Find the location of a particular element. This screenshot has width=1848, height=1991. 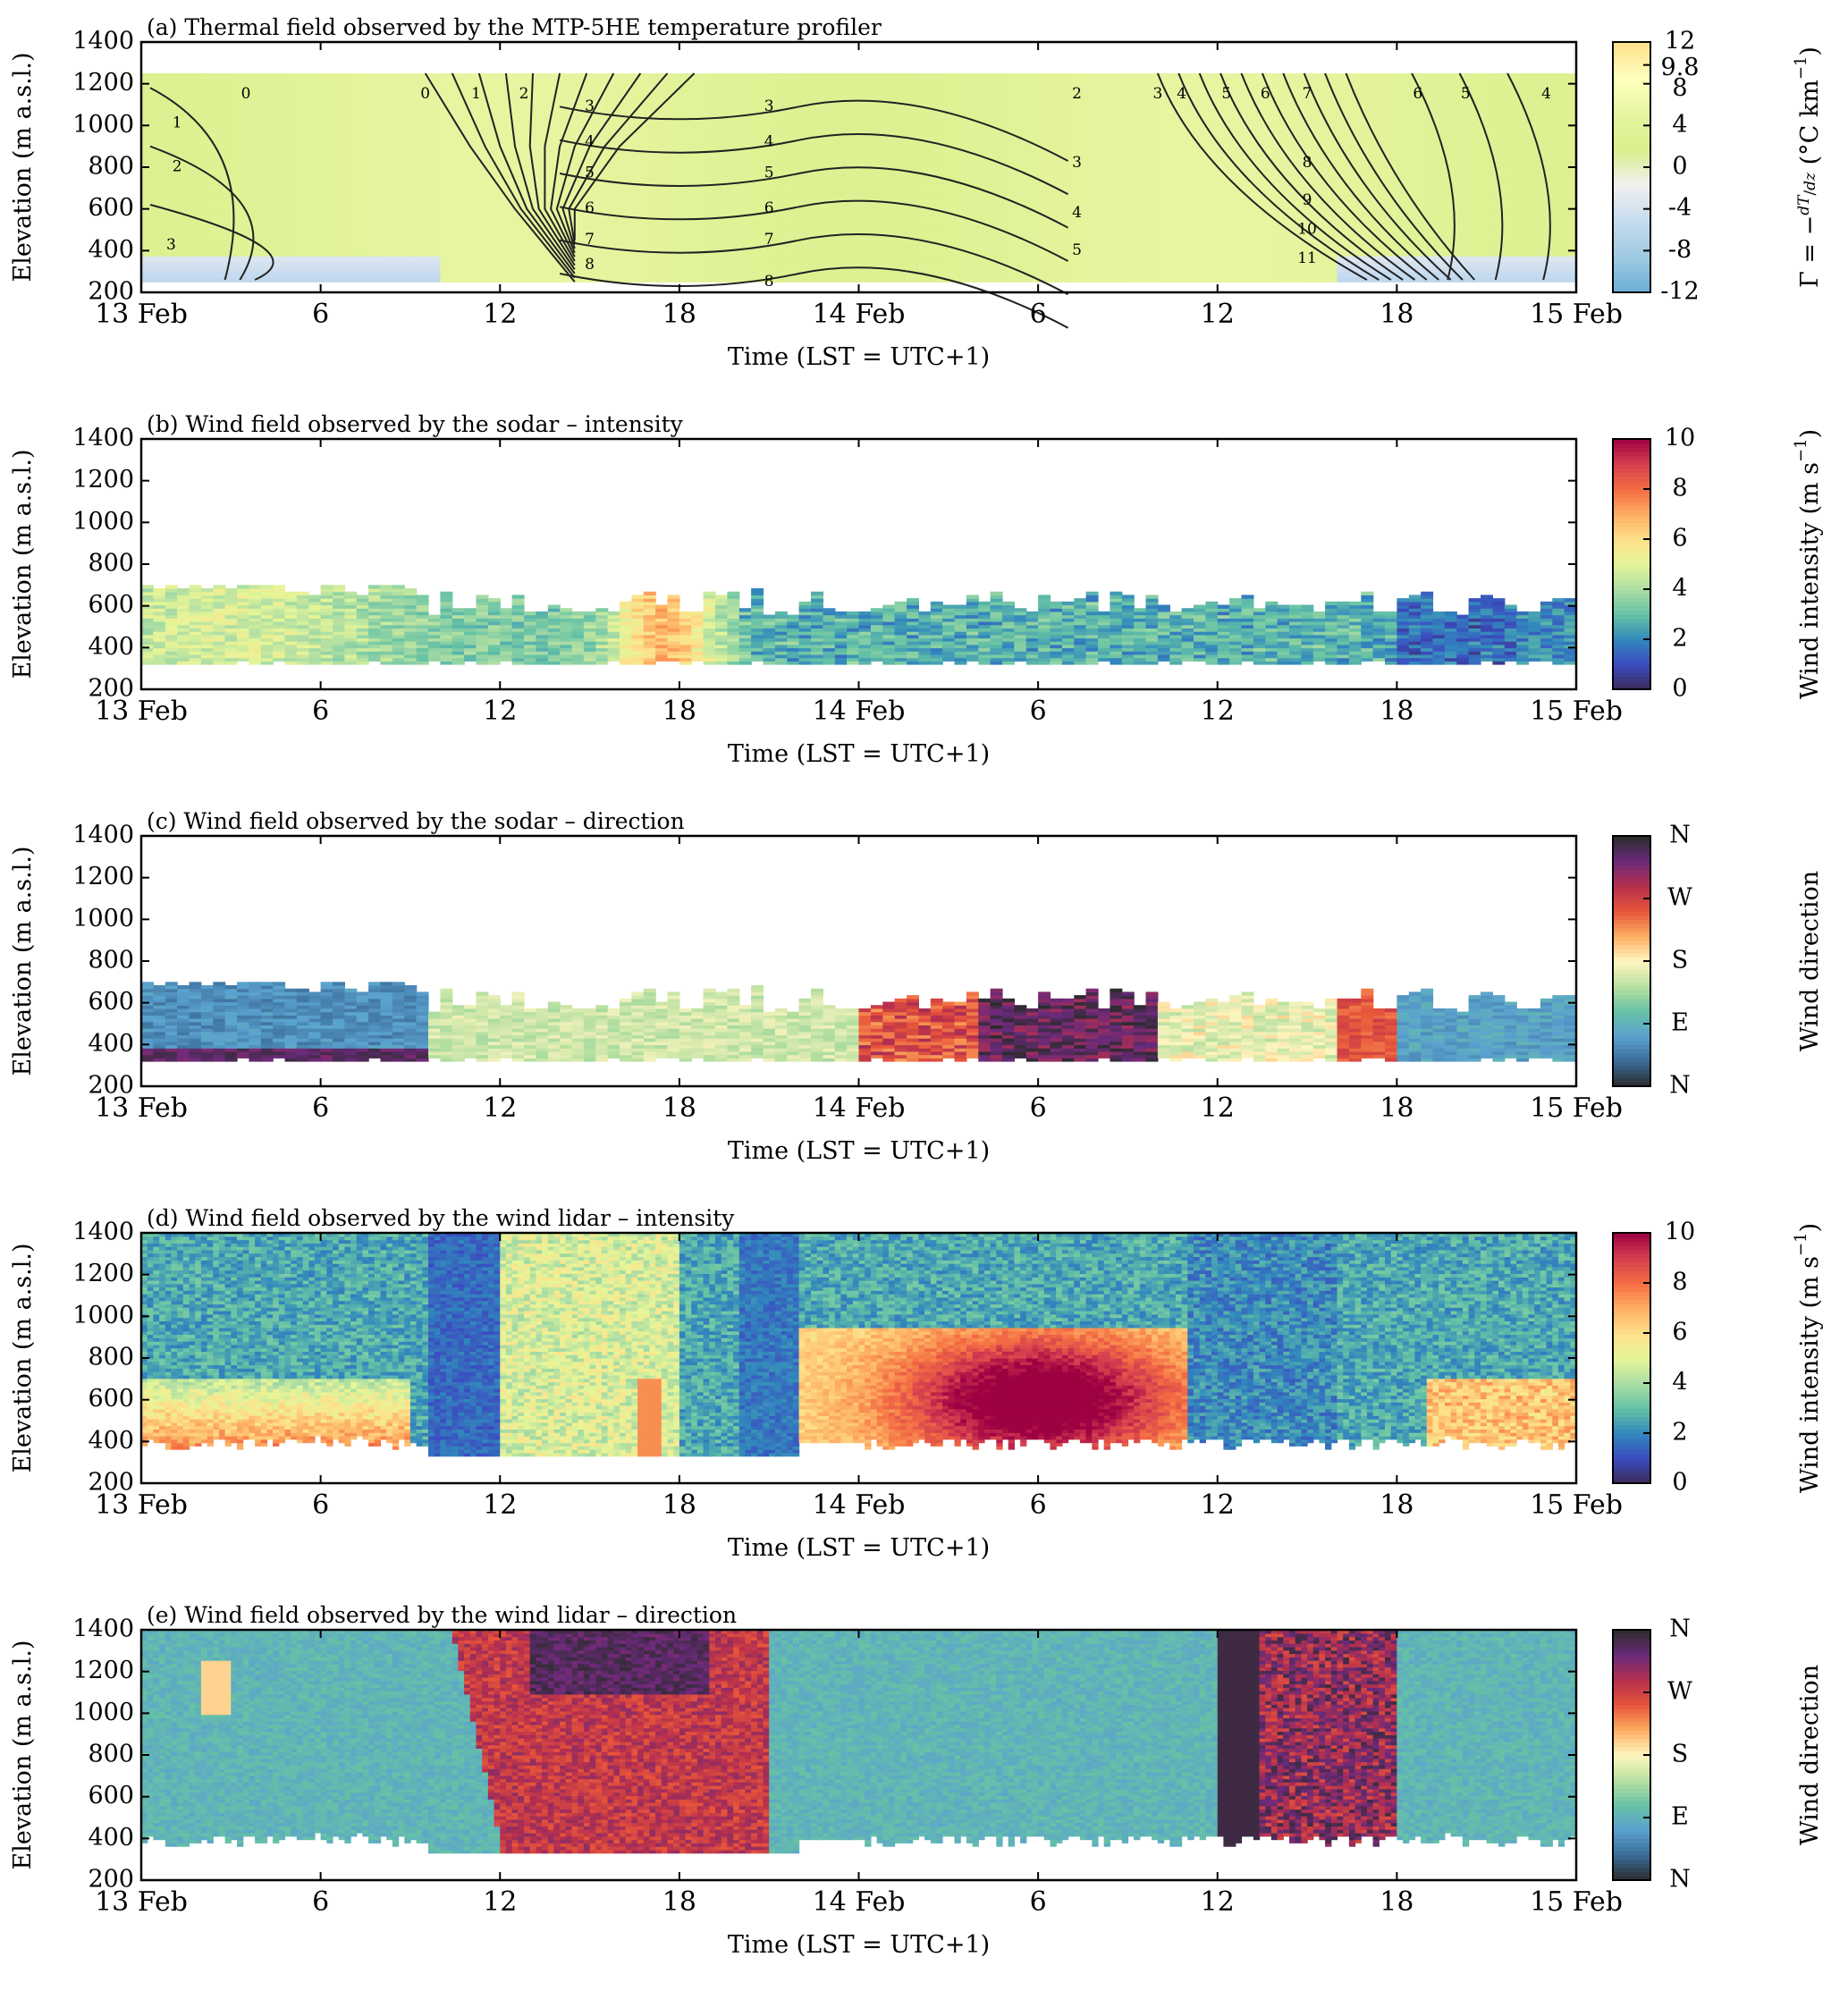

contour-label: 1 is located at coordinates (177, 123).